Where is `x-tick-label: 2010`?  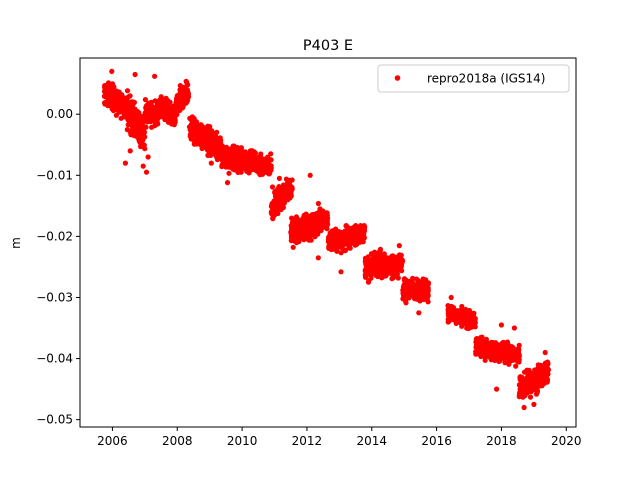 x-tick-label: 2010 is located at coordinates (242, 441).